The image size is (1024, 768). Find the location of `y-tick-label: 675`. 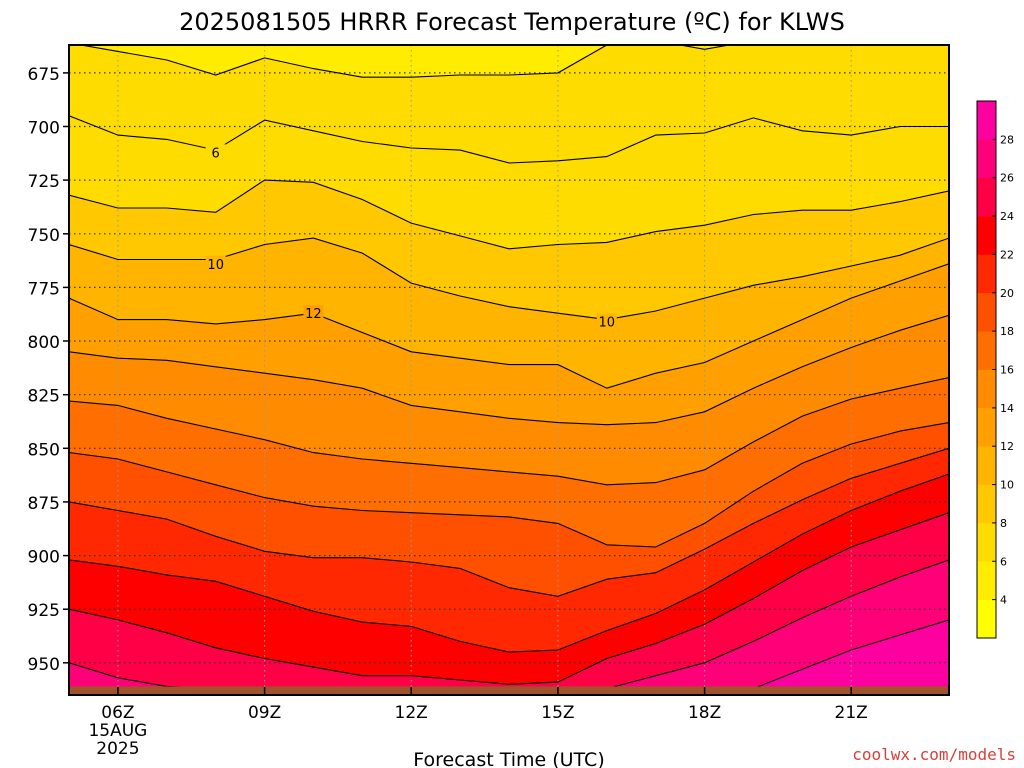

y-tick-label: 675 is located at coordinates (44, 75).